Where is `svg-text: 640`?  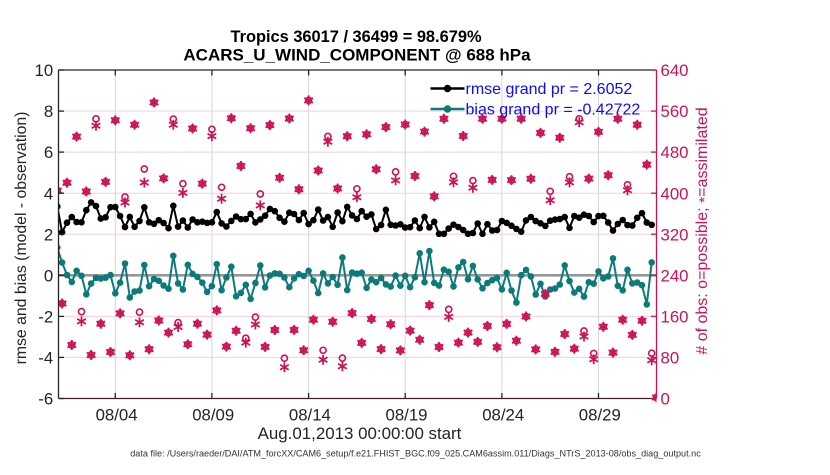
svg-text: 640 is located at coordinates (675, 70).